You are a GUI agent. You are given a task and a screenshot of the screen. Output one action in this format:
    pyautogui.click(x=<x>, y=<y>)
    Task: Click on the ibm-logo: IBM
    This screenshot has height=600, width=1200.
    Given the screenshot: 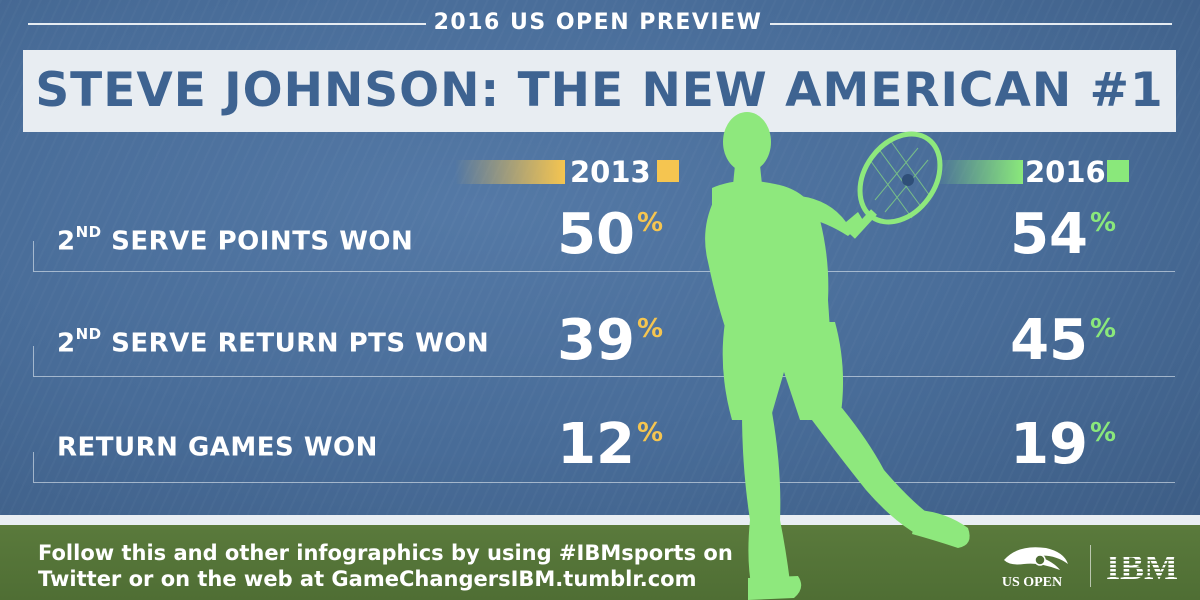 What is the action you would take?
    pyautogui.click(x=1142, y=566)
    